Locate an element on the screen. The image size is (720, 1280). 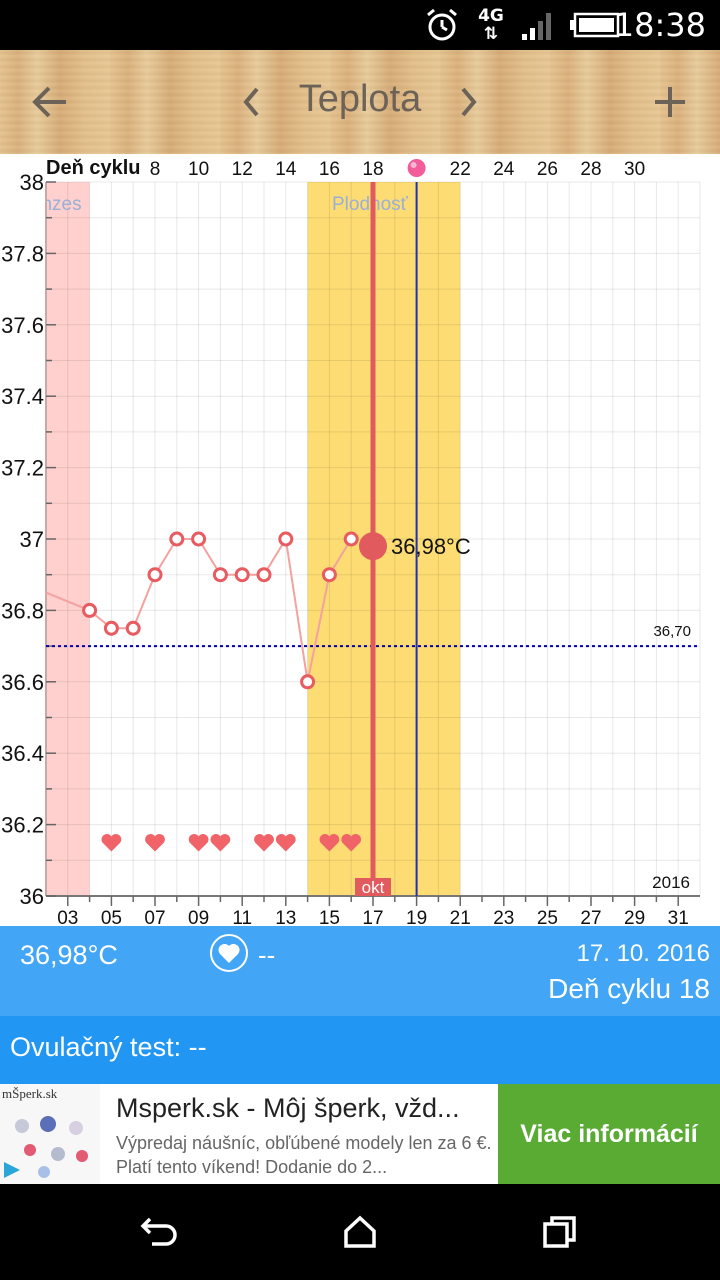
month-label-bg is located at coordinates (373, 887).